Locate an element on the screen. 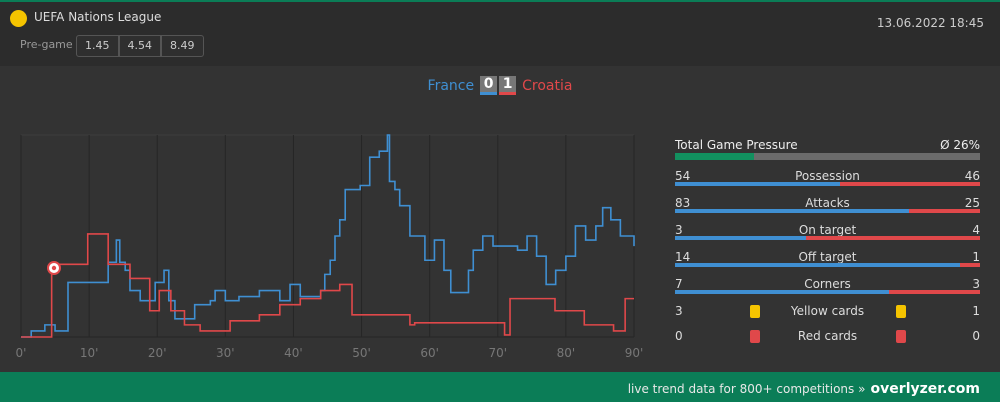 This screenshot has width=1000, height=402. stat-name: Attacks is located at coordinates (827, 203).